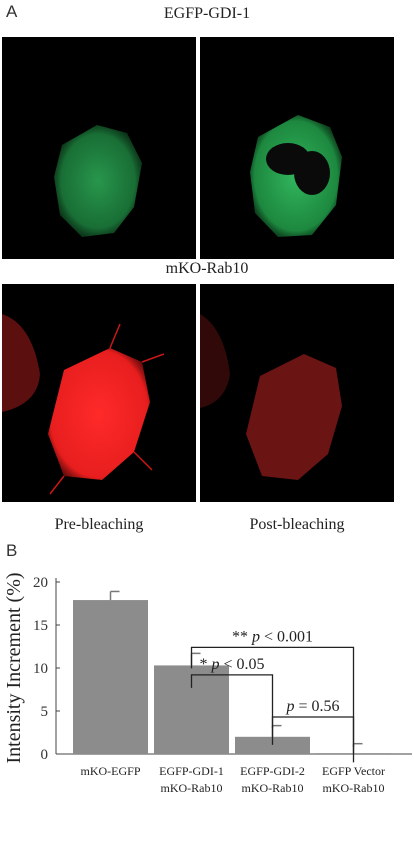 Image resolution: width=414 pixels, height=855 pixels. Describe the element at coordinates (313, 732) in the screenshot. I see `bracket-p056` at that location.